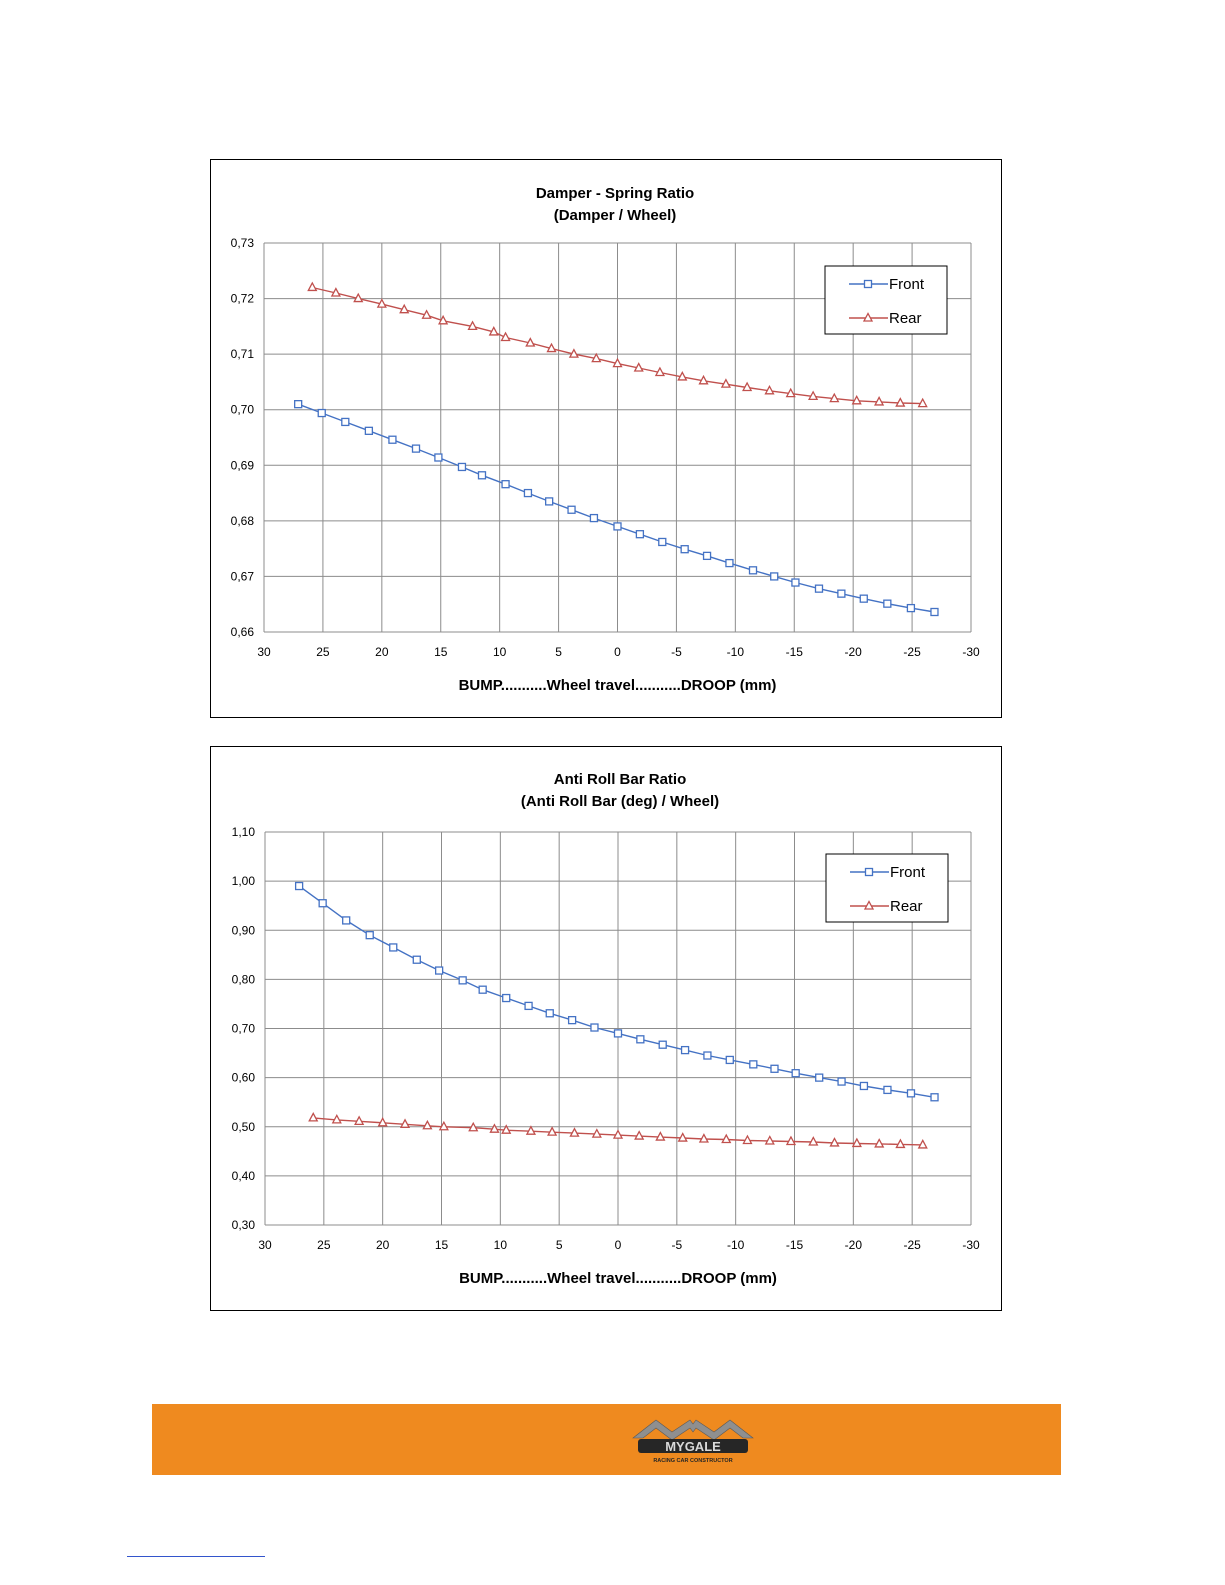 This screenshot has width=1225, height=1585. I want to click on chart2-x-tick-label: -25, so click(912, 1245).